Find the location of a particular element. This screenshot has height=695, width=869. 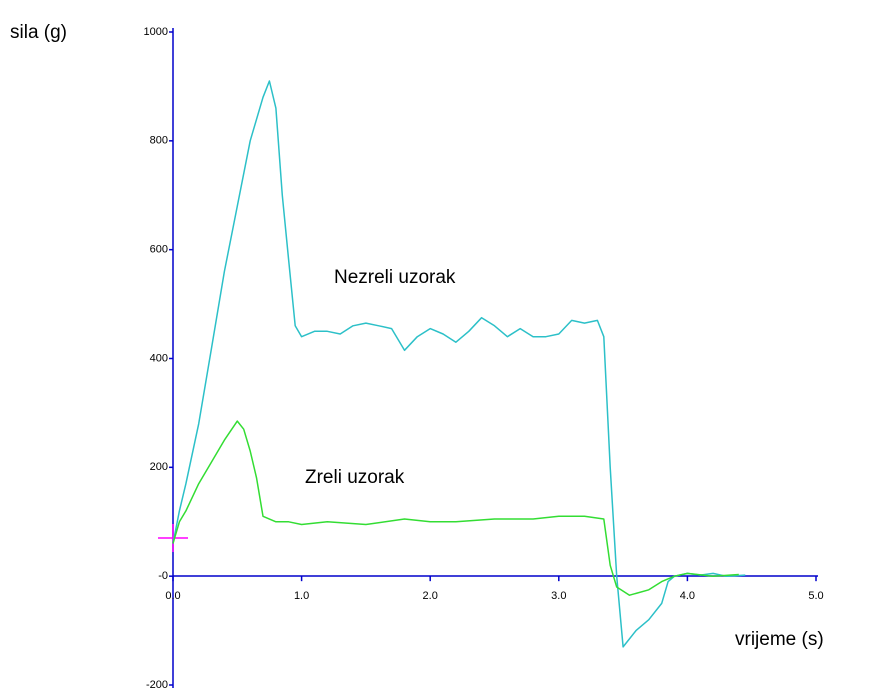

y-tick-label: -0 is located at coordinates (163, 576).